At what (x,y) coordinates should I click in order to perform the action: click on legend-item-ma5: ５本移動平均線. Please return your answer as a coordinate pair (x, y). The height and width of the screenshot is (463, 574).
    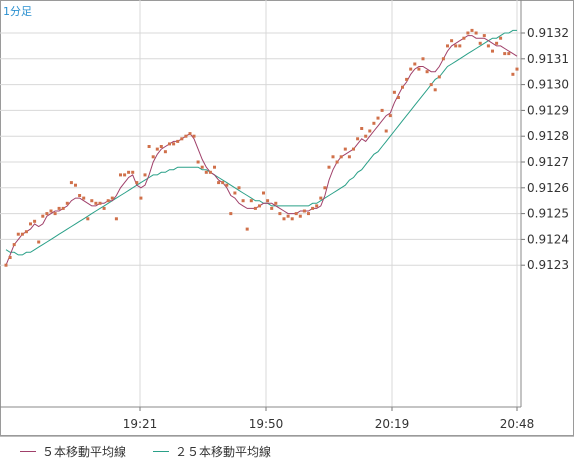
    Looking at the image, I should click on (73, 451).